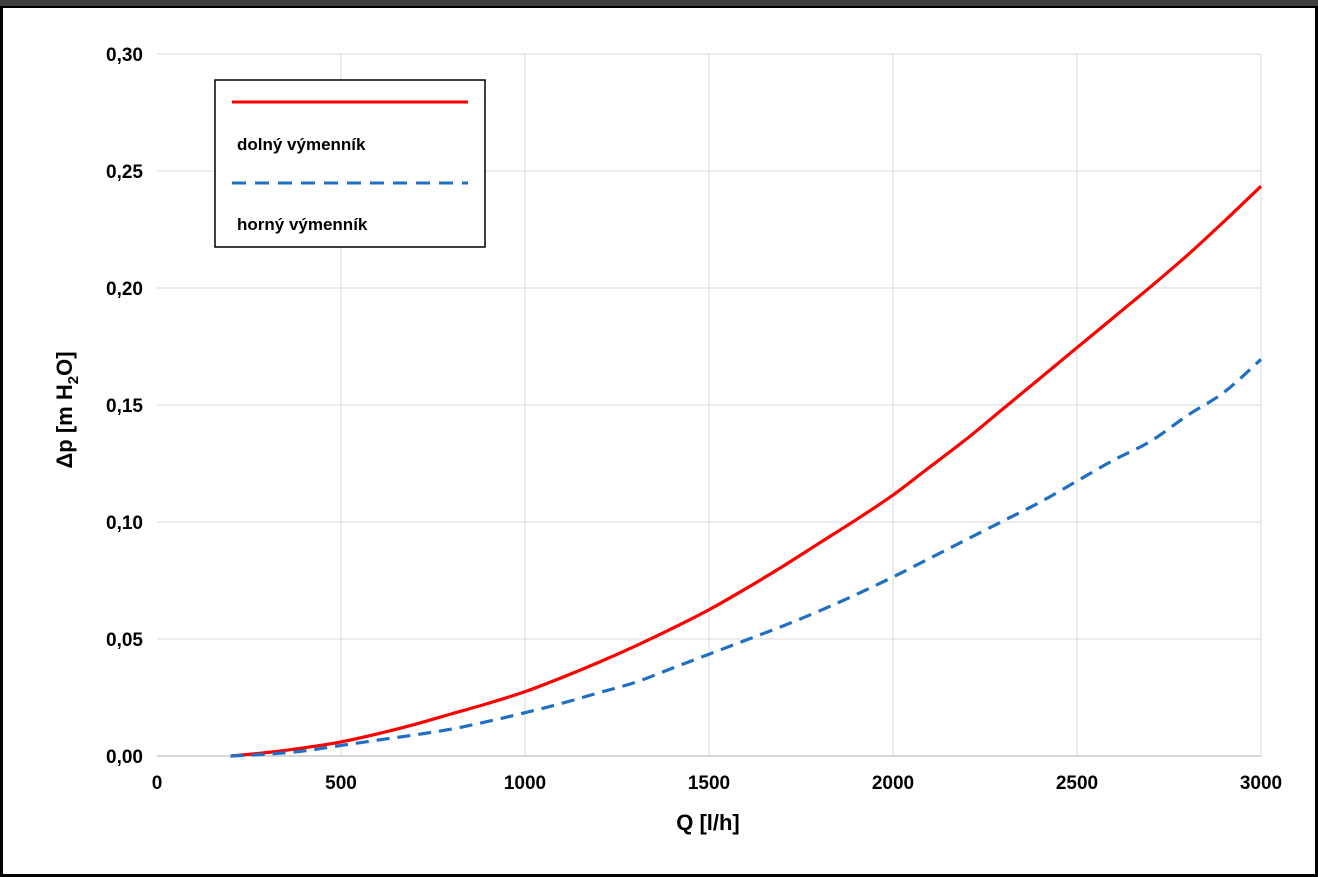  Describe the element at coordinates (301, 144) in the screenshot. I see `legend-label-dolny: dolný výmenník` at that location.